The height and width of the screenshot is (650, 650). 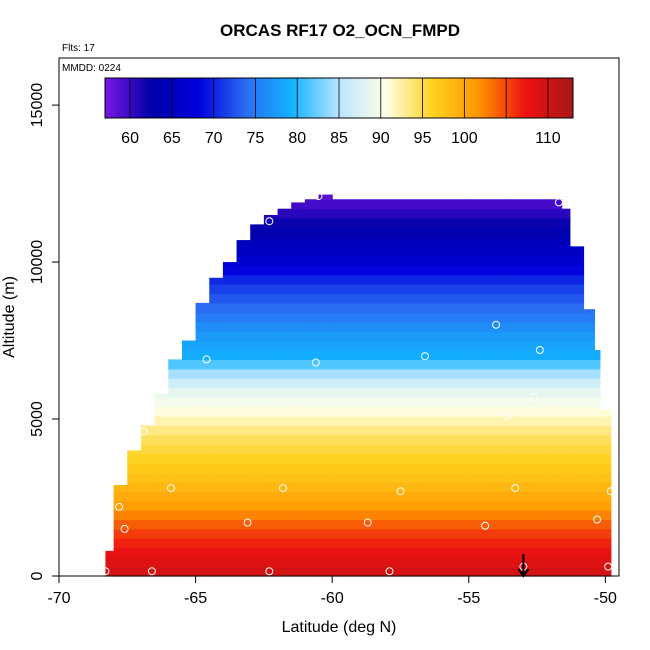 I want to click on colorbar-tick-label: 110, so click(x=548, y=138).